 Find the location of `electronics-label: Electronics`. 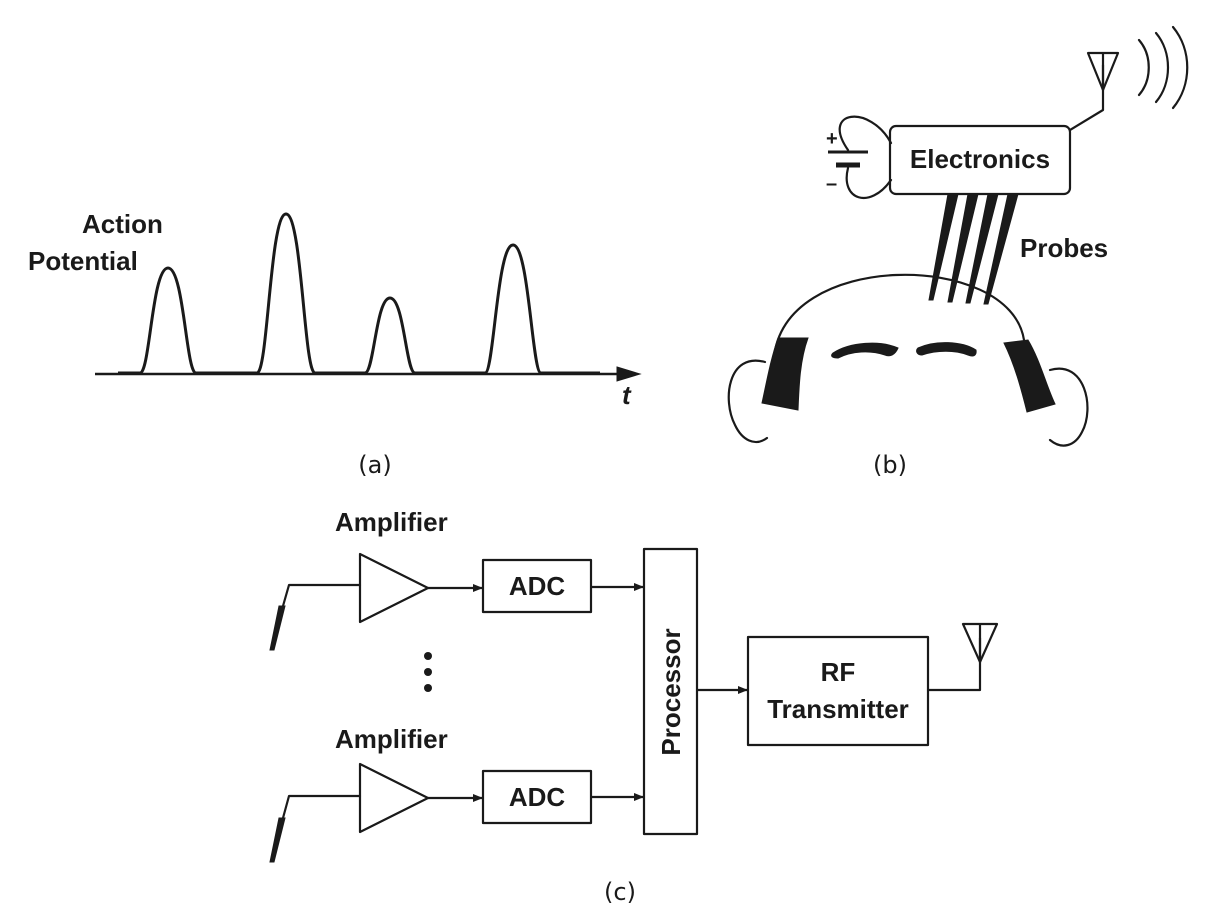

electronics-label: Electronics is located at coordinates (980, 159).